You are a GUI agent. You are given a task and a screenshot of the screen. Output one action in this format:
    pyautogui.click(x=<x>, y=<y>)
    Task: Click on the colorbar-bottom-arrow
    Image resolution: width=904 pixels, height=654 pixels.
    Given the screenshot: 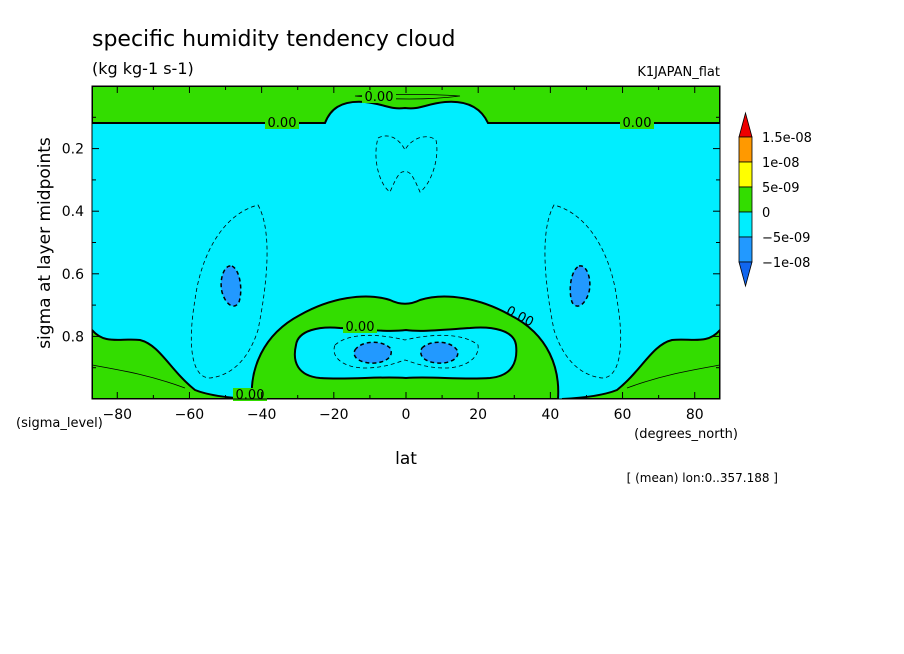 What is the action you would take?
    pyautogui.click(x=745, y=274)
    